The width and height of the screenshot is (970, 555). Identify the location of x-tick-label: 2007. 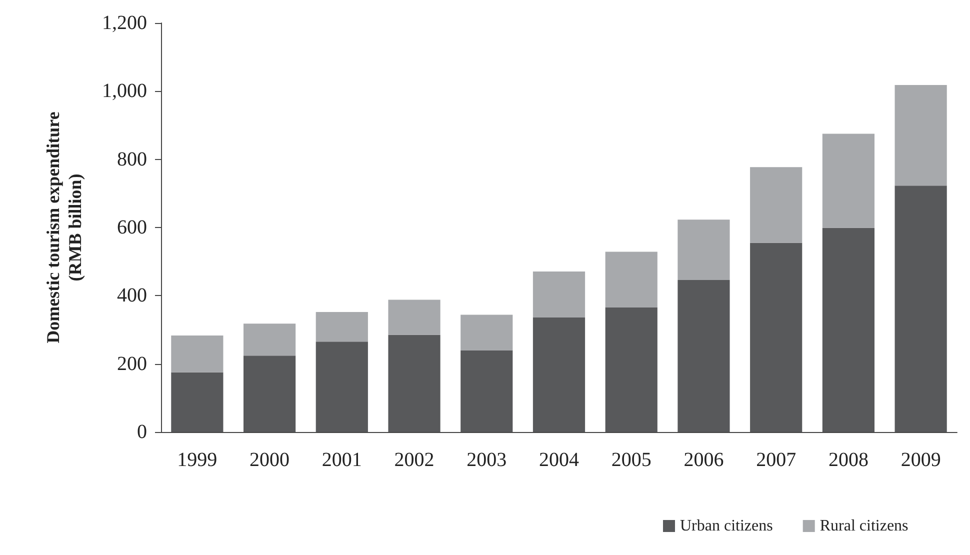
(776, 460).